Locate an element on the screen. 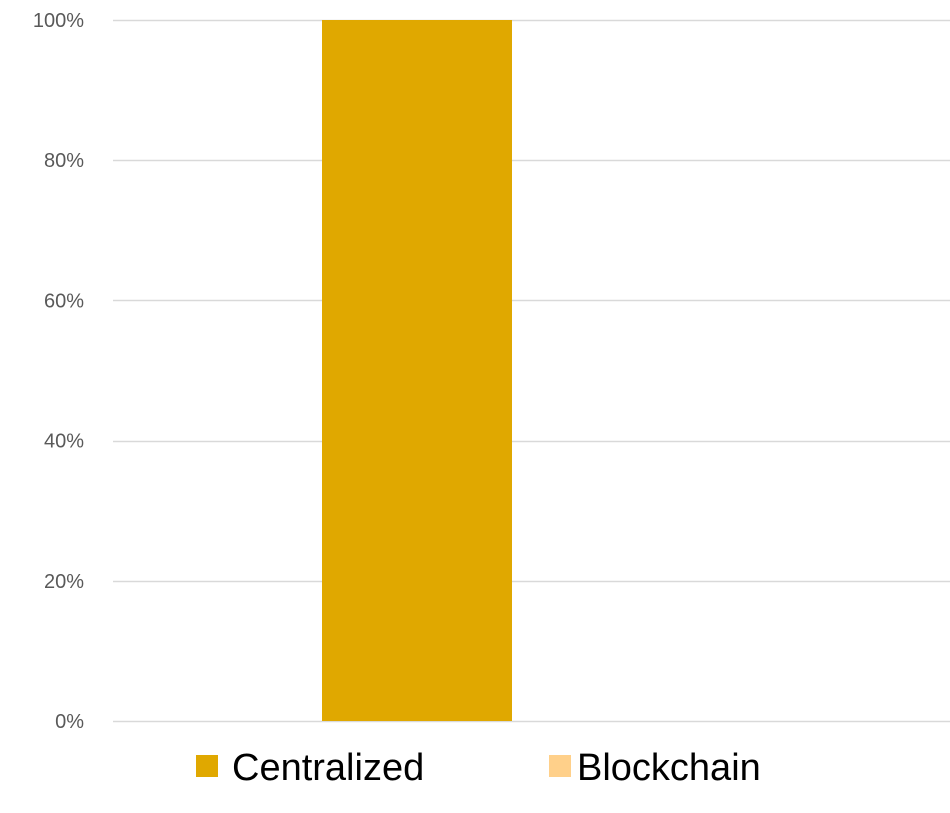  legend-swatch-blockchain is located at coordinates (560, 766).